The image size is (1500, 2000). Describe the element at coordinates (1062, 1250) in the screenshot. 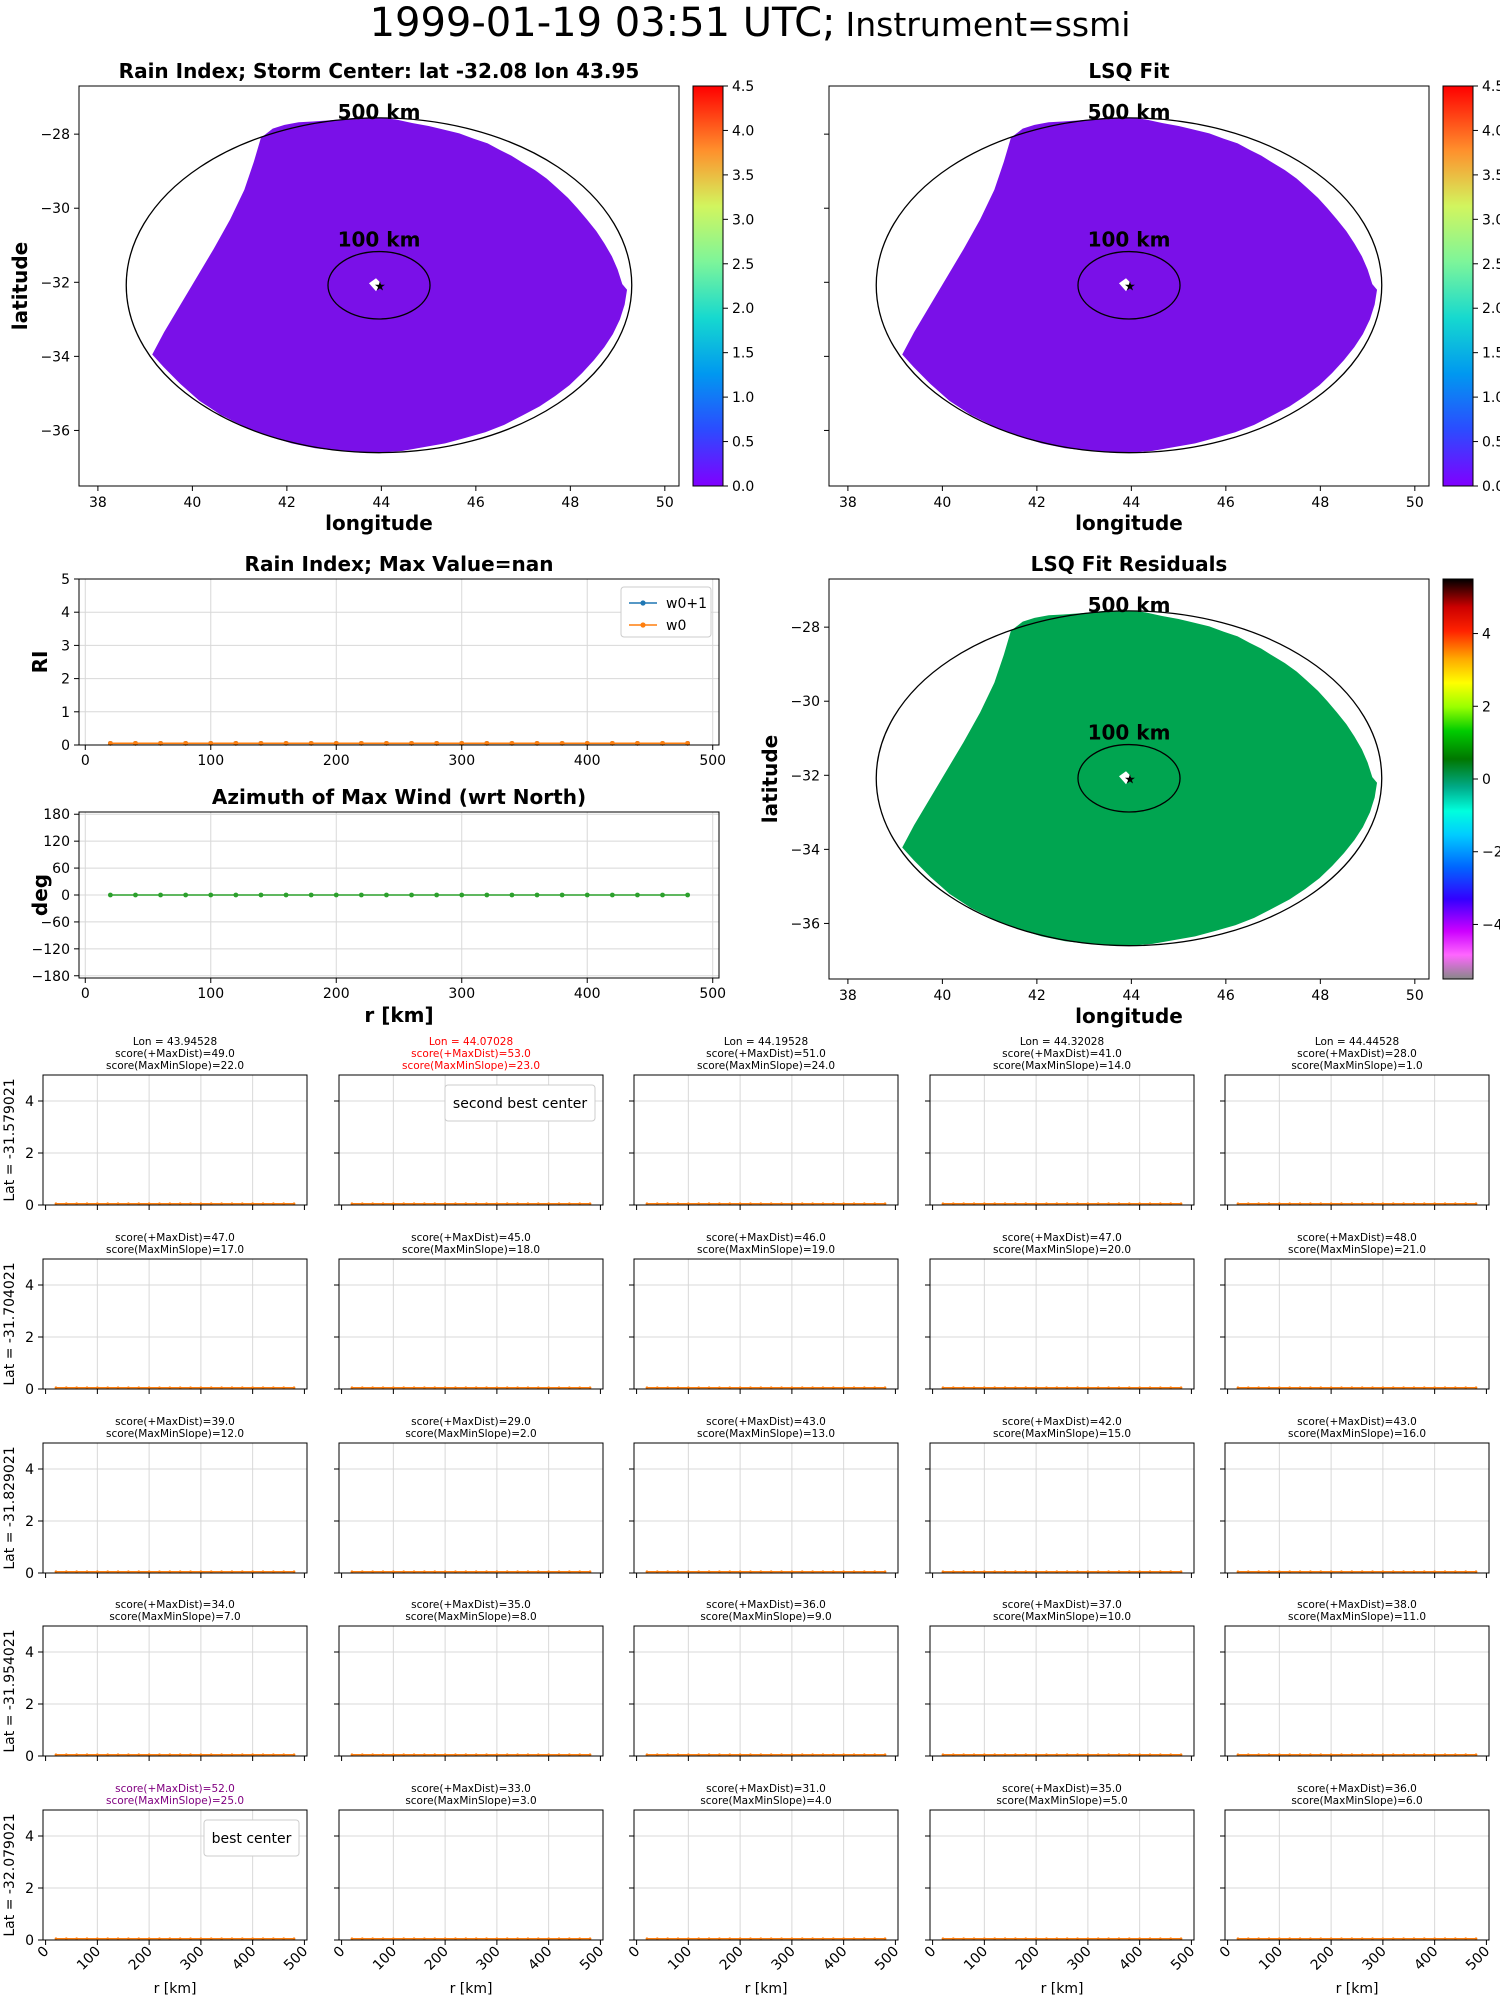

I see `cell-score-slope: score(MaxMinSlope)=20.0` at that location.